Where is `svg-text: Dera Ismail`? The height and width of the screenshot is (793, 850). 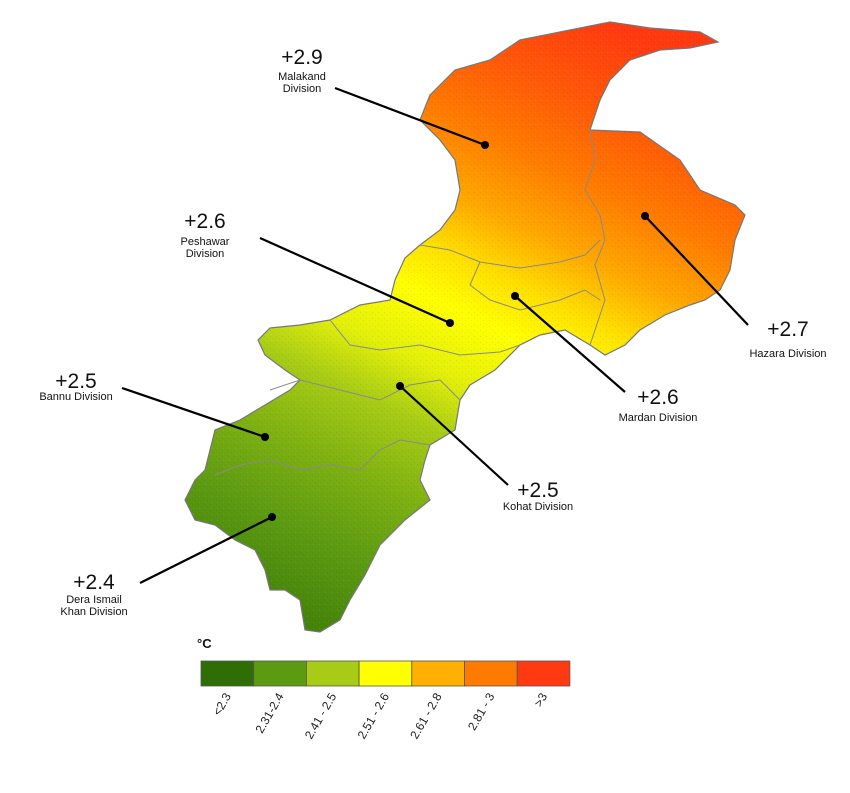 svg-text: Dera Ismail is located at coordinates (94, 600).